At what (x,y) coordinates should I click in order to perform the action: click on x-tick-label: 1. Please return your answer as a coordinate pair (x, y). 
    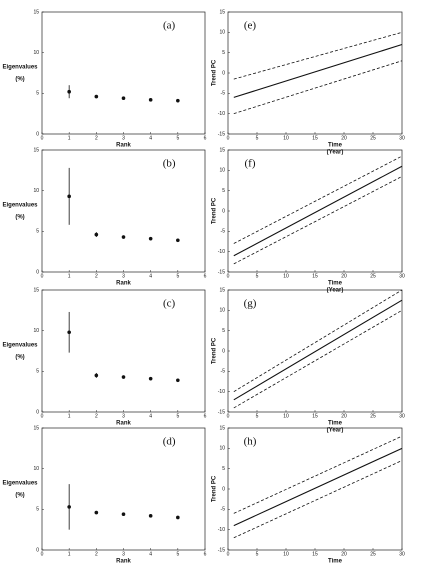
    Looking at the image, I should click on (69, 554).